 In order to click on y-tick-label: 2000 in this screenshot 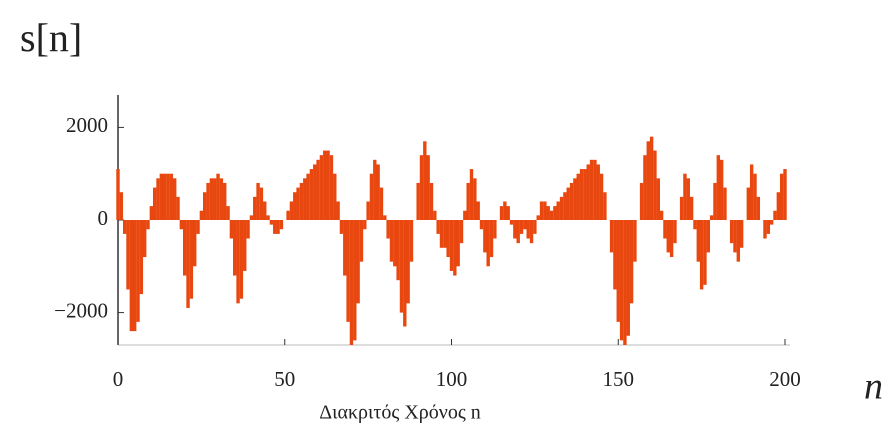, I will do `click(87, 125)`.